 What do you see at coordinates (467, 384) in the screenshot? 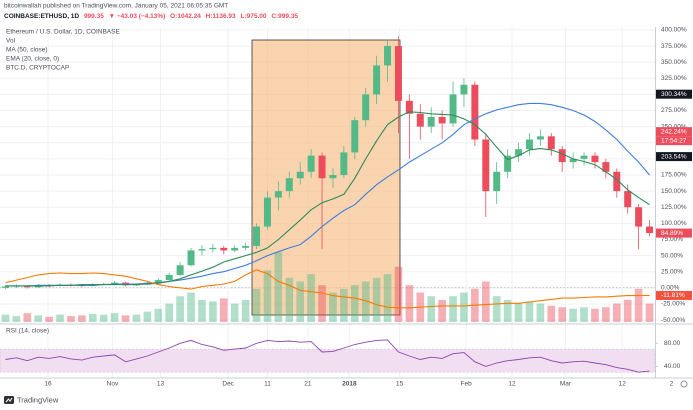
I see `x-tick-label: Feb` at bounding box center [467, 384].